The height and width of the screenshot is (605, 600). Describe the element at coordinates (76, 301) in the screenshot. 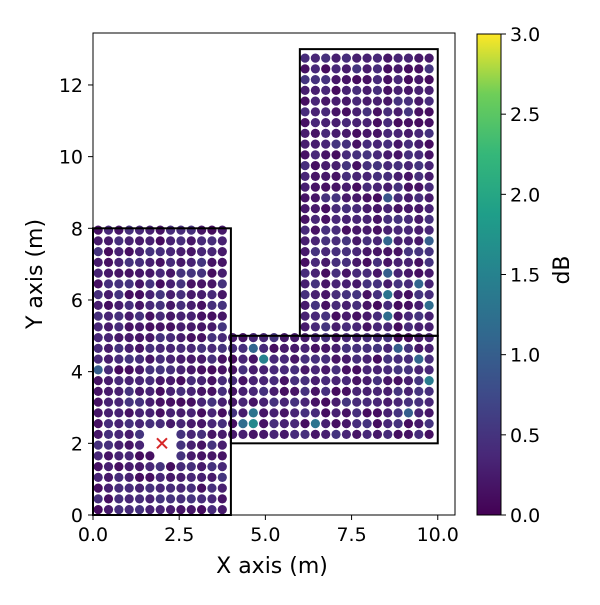

I see `y-axis-ticks: 0 2 4 6 8 10 12` at that location.